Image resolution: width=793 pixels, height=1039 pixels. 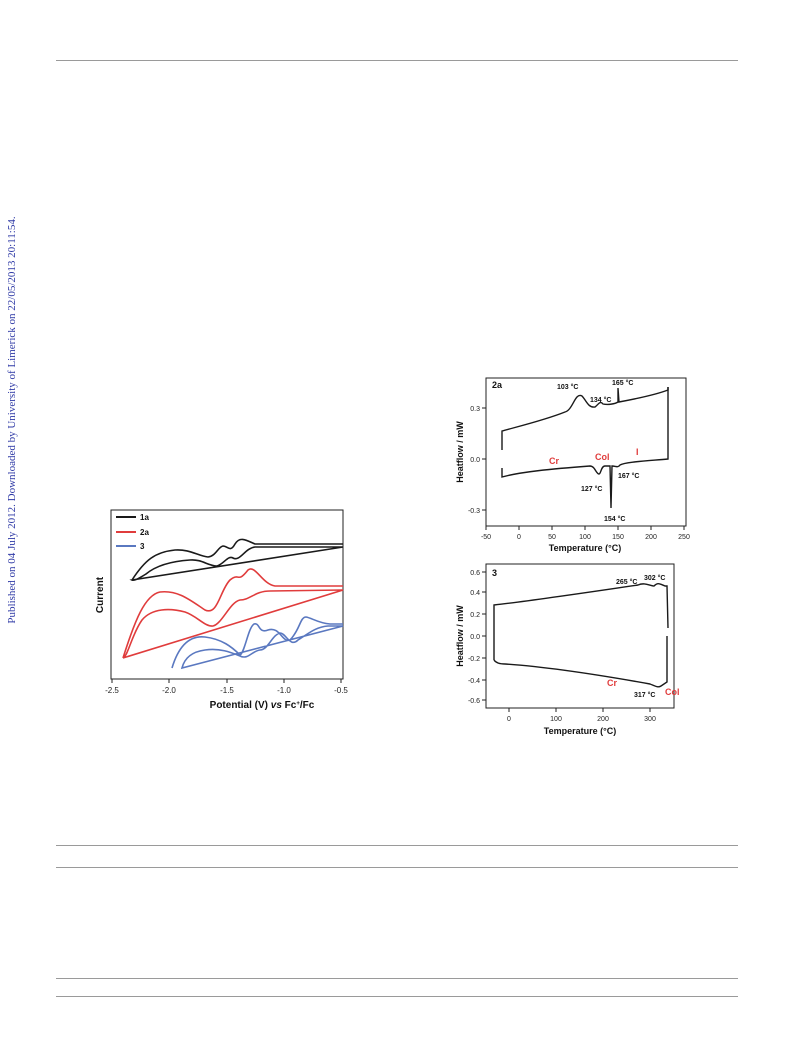 What do you see at coordinates (475, 593) in the screenshot?
I see `dsc-3-y-tick-label: 0.4` at bounding box center [475, 593].